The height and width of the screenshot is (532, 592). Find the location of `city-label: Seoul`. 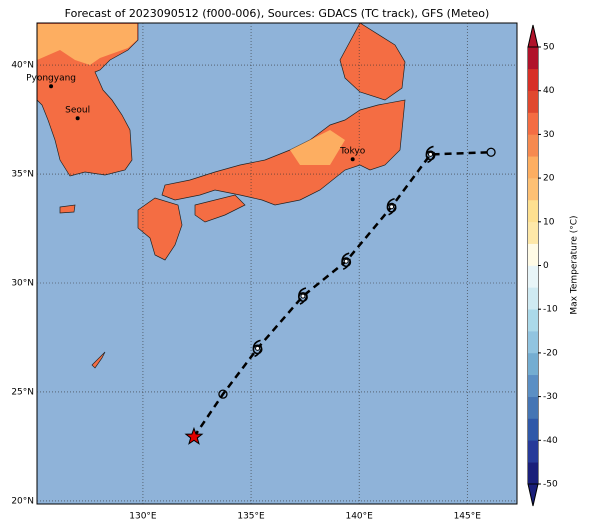

city-label: Seoul is located at coordinates (77, 111).